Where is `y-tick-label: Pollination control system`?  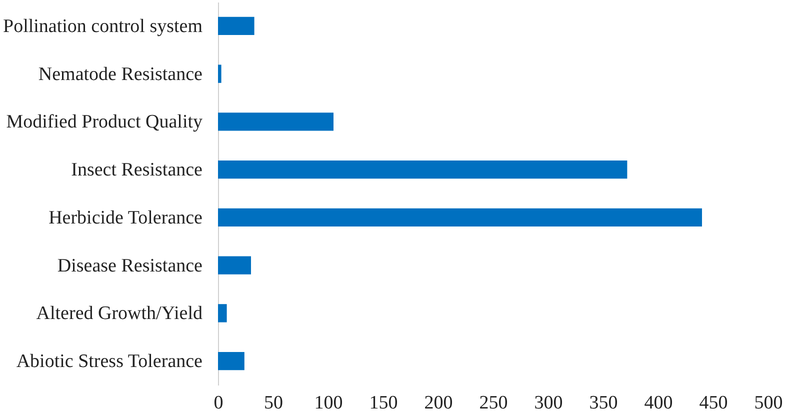
y-tick-label: Pollination control system is located at coordinates (103, 26).